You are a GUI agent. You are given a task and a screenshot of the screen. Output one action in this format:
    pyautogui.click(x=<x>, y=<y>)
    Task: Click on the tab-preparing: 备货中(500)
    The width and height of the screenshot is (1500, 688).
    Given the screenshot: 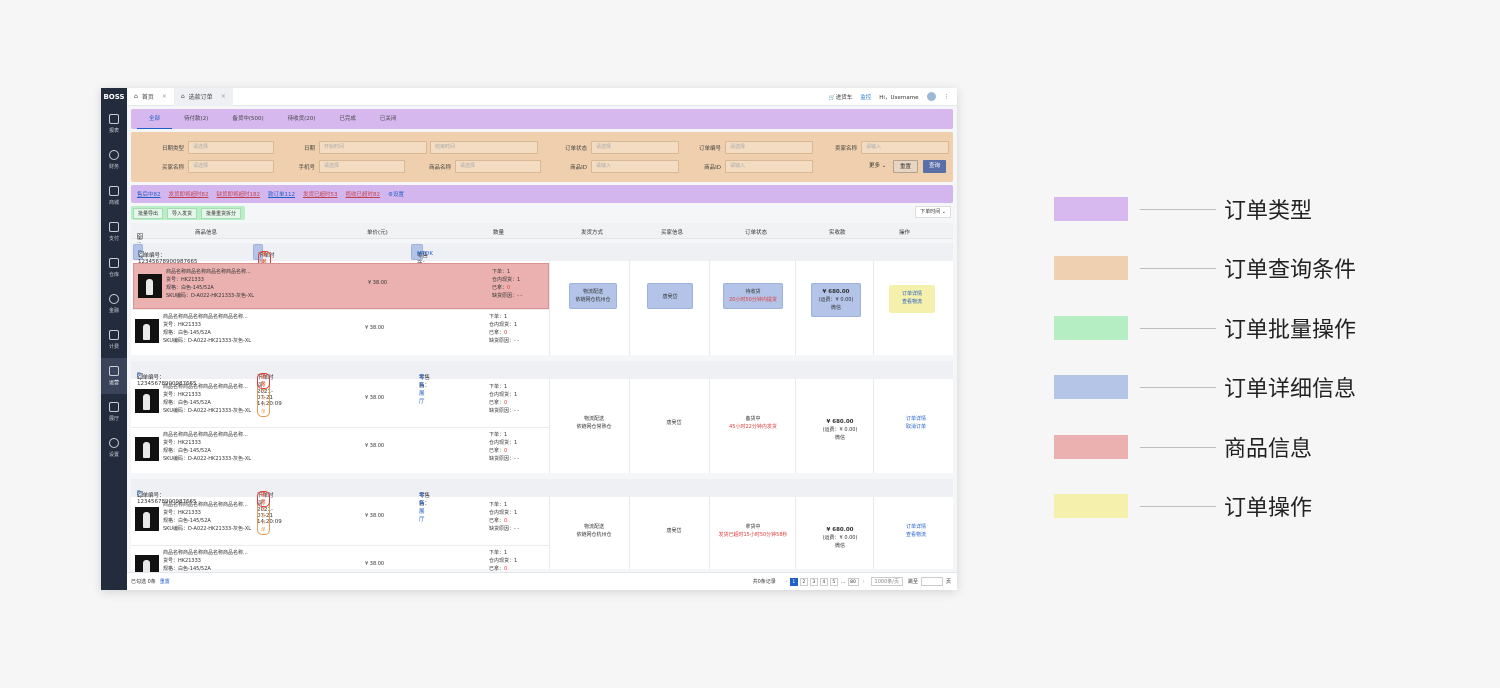 What is the action you would take?
    pyautogui.click(x=248, y=119)
    